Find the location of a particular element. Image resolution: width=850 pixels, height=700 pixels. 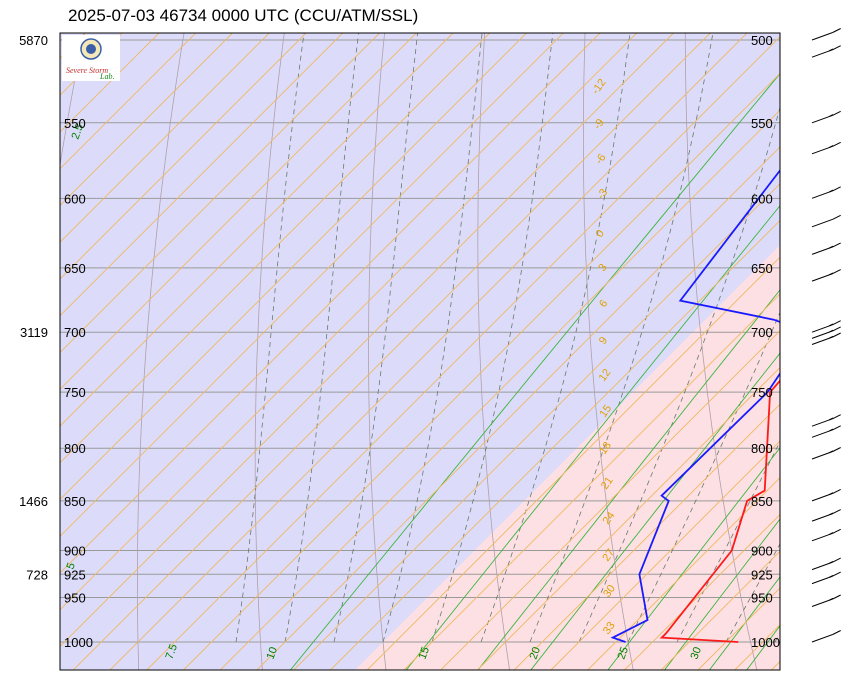

logo-text-lab: Lab. is located at coordinates (106, 76).